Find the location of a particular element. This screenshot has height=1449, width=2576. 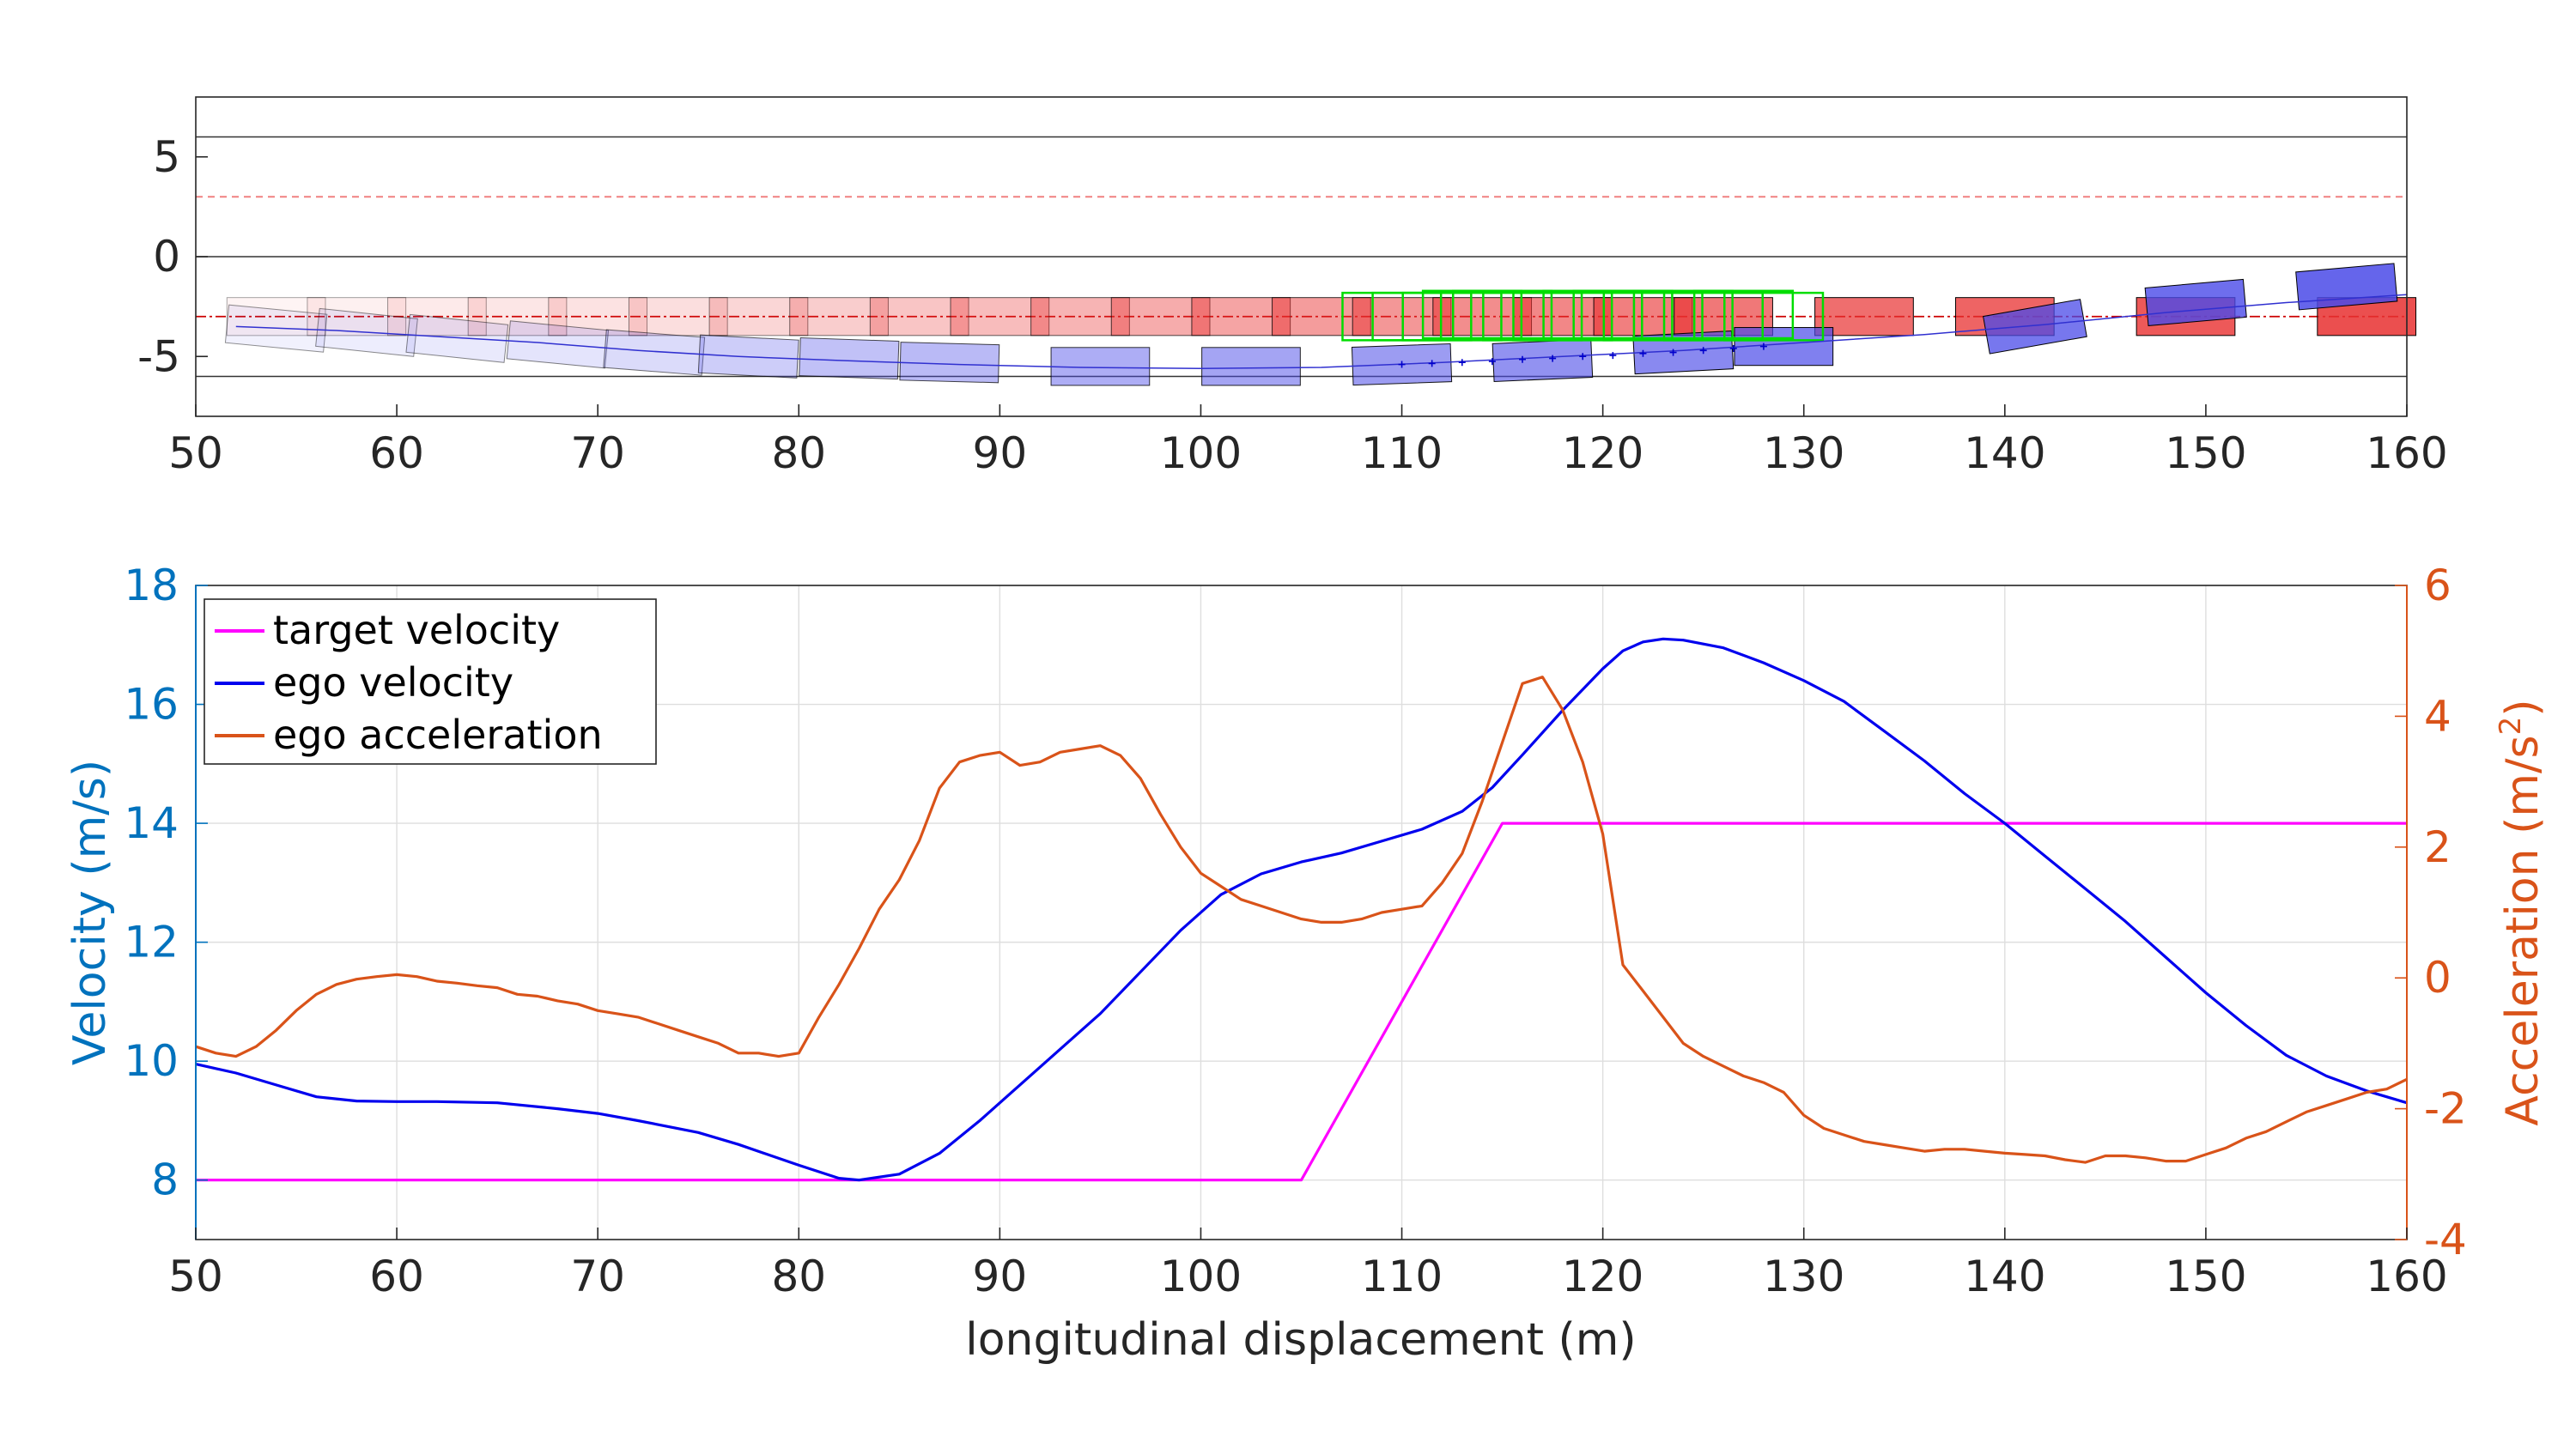

velocity-x-tick-label: 100 is located at coordinates (1201, 1276).